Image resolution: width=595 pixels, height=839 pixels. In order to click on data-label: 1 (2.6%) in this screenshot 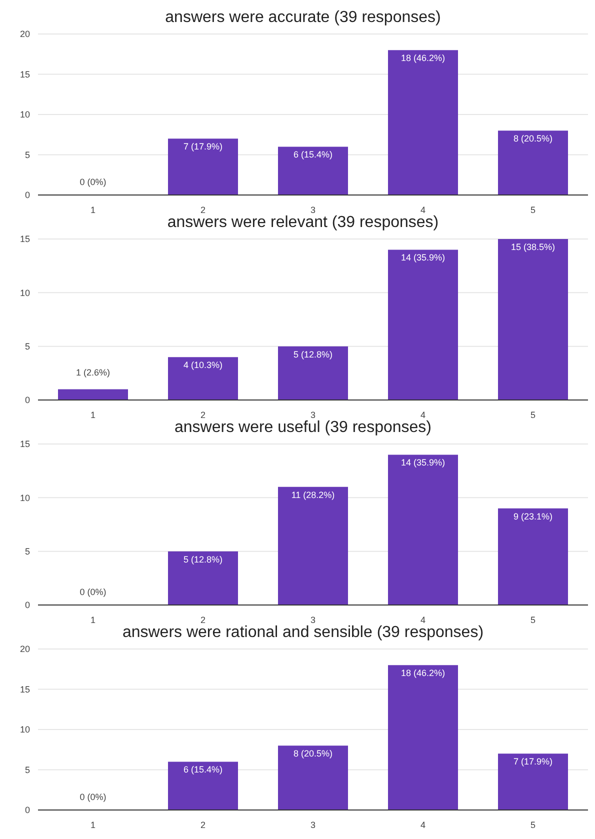, I will do `click(93, 372)`.